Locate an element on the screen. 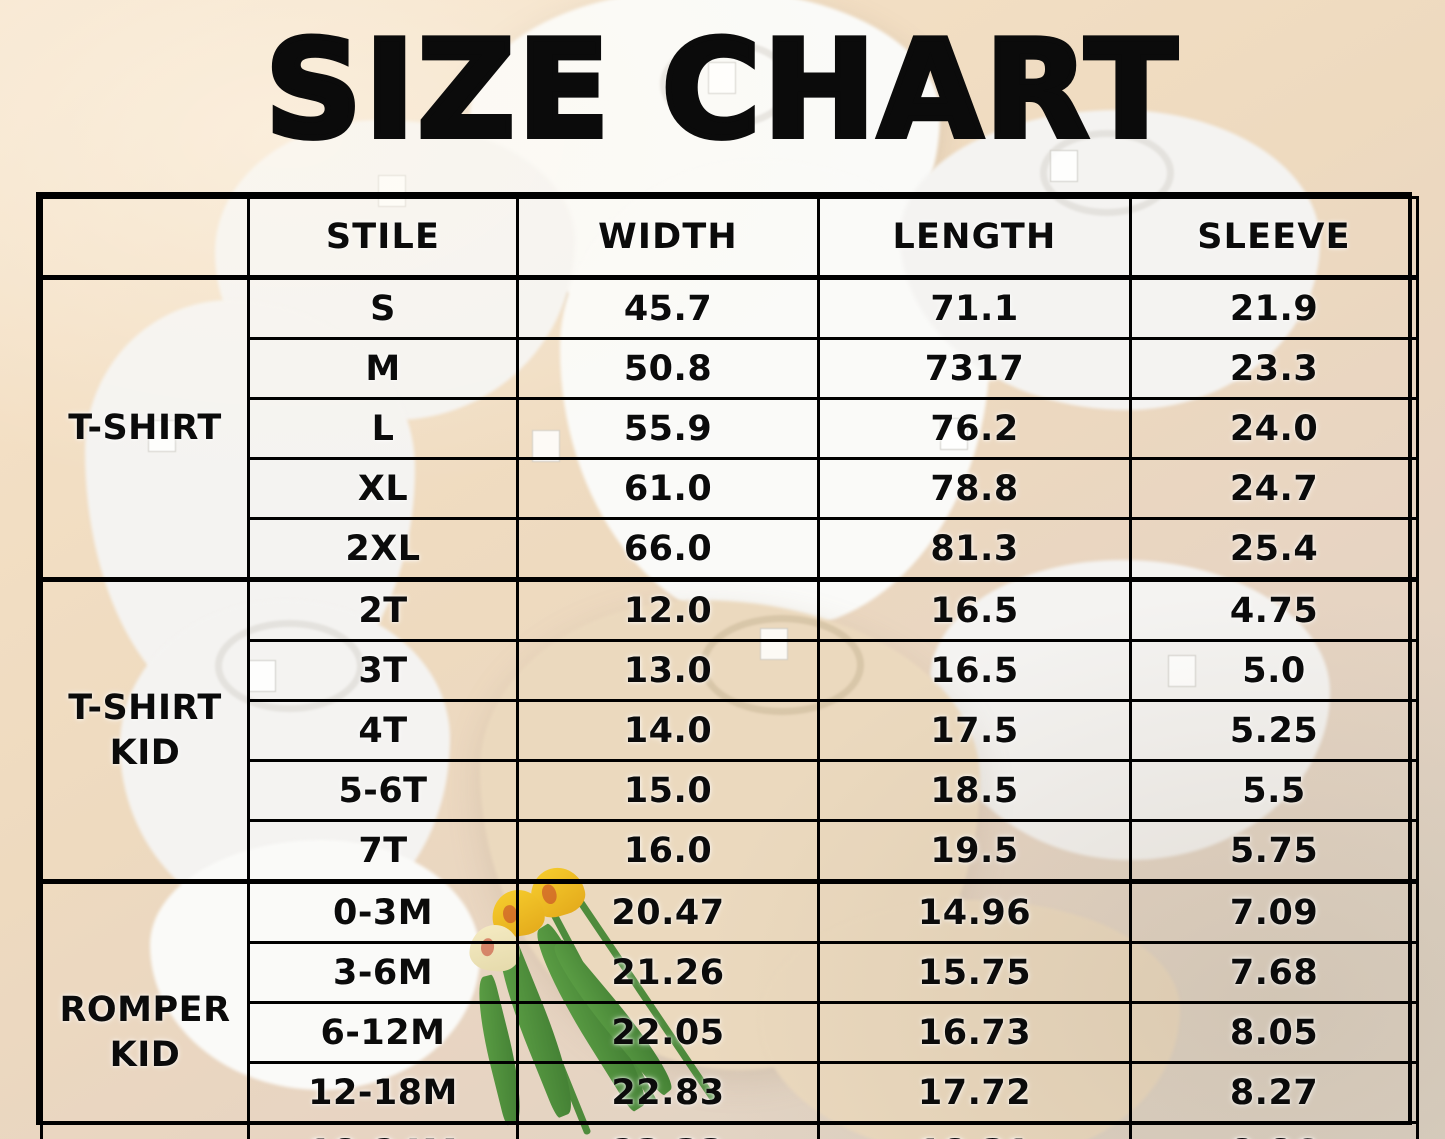 Image resolution: width=1445 pixels, height=1139 pixels. cell-width: 23.33 is located at coordinates (668, 1130).